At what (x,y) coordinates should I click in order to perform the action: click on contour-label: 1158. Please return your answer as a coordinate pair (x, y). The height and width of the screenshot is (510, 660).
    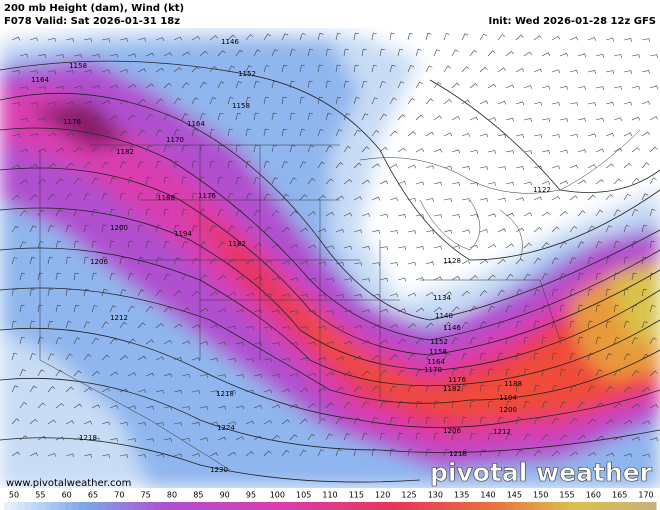
    Looking at the image, I should click on (241, 106).